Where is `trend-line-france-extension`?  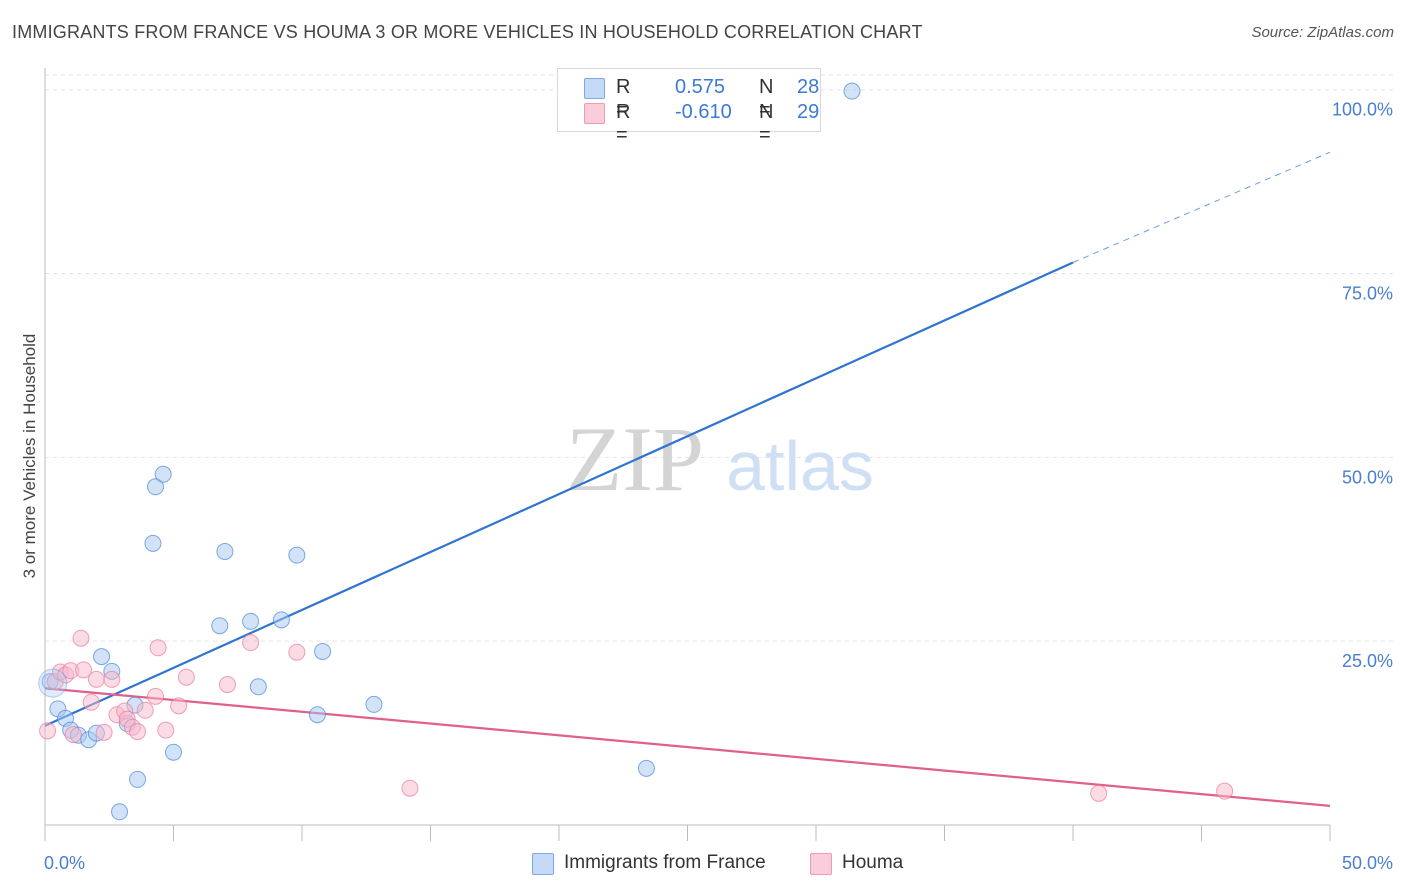 trend-line-france-extension is located at coordinates (1201, 207).